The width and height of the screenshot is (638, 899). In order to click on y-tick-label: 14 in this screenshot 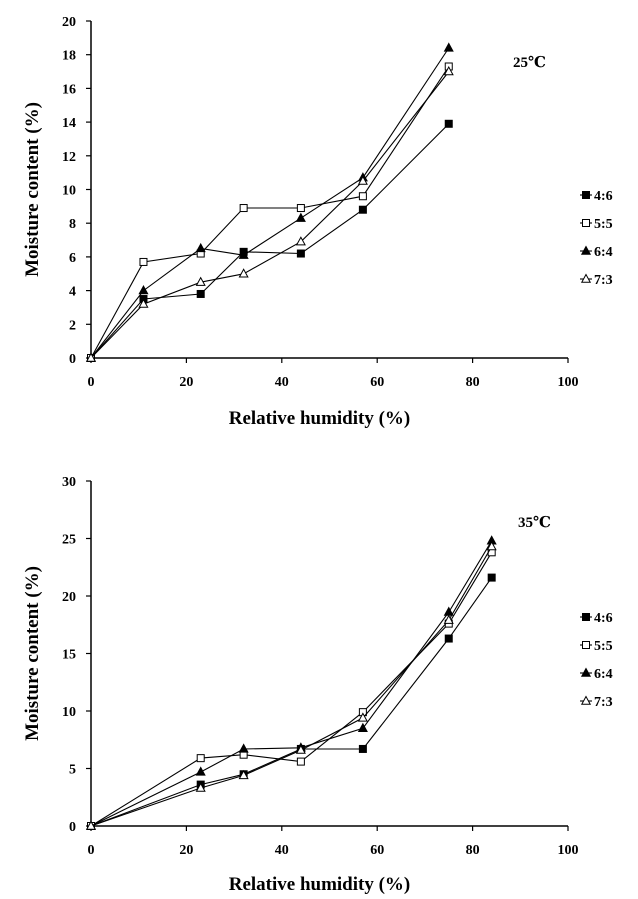, I will do `click(69, 123)`.